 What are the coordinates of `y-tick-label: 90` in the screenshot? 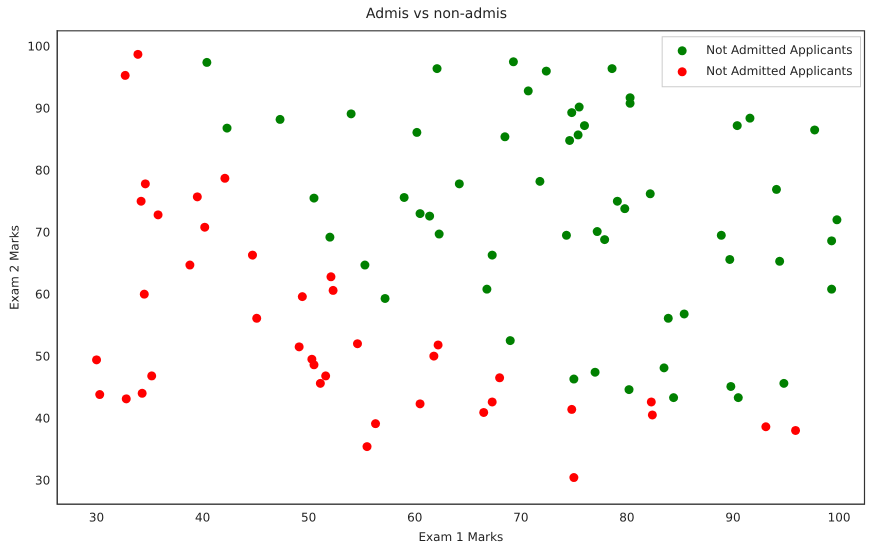 It's located at (42, 109).